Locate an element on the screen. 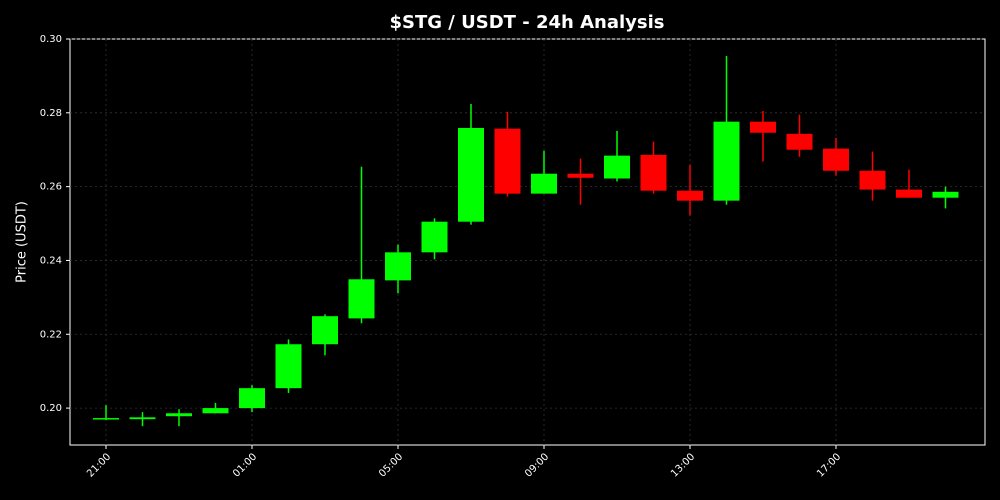 This screenshot has width=1000, height=500. y-tick-label: 0.28 is located at coordinates (51, 113).